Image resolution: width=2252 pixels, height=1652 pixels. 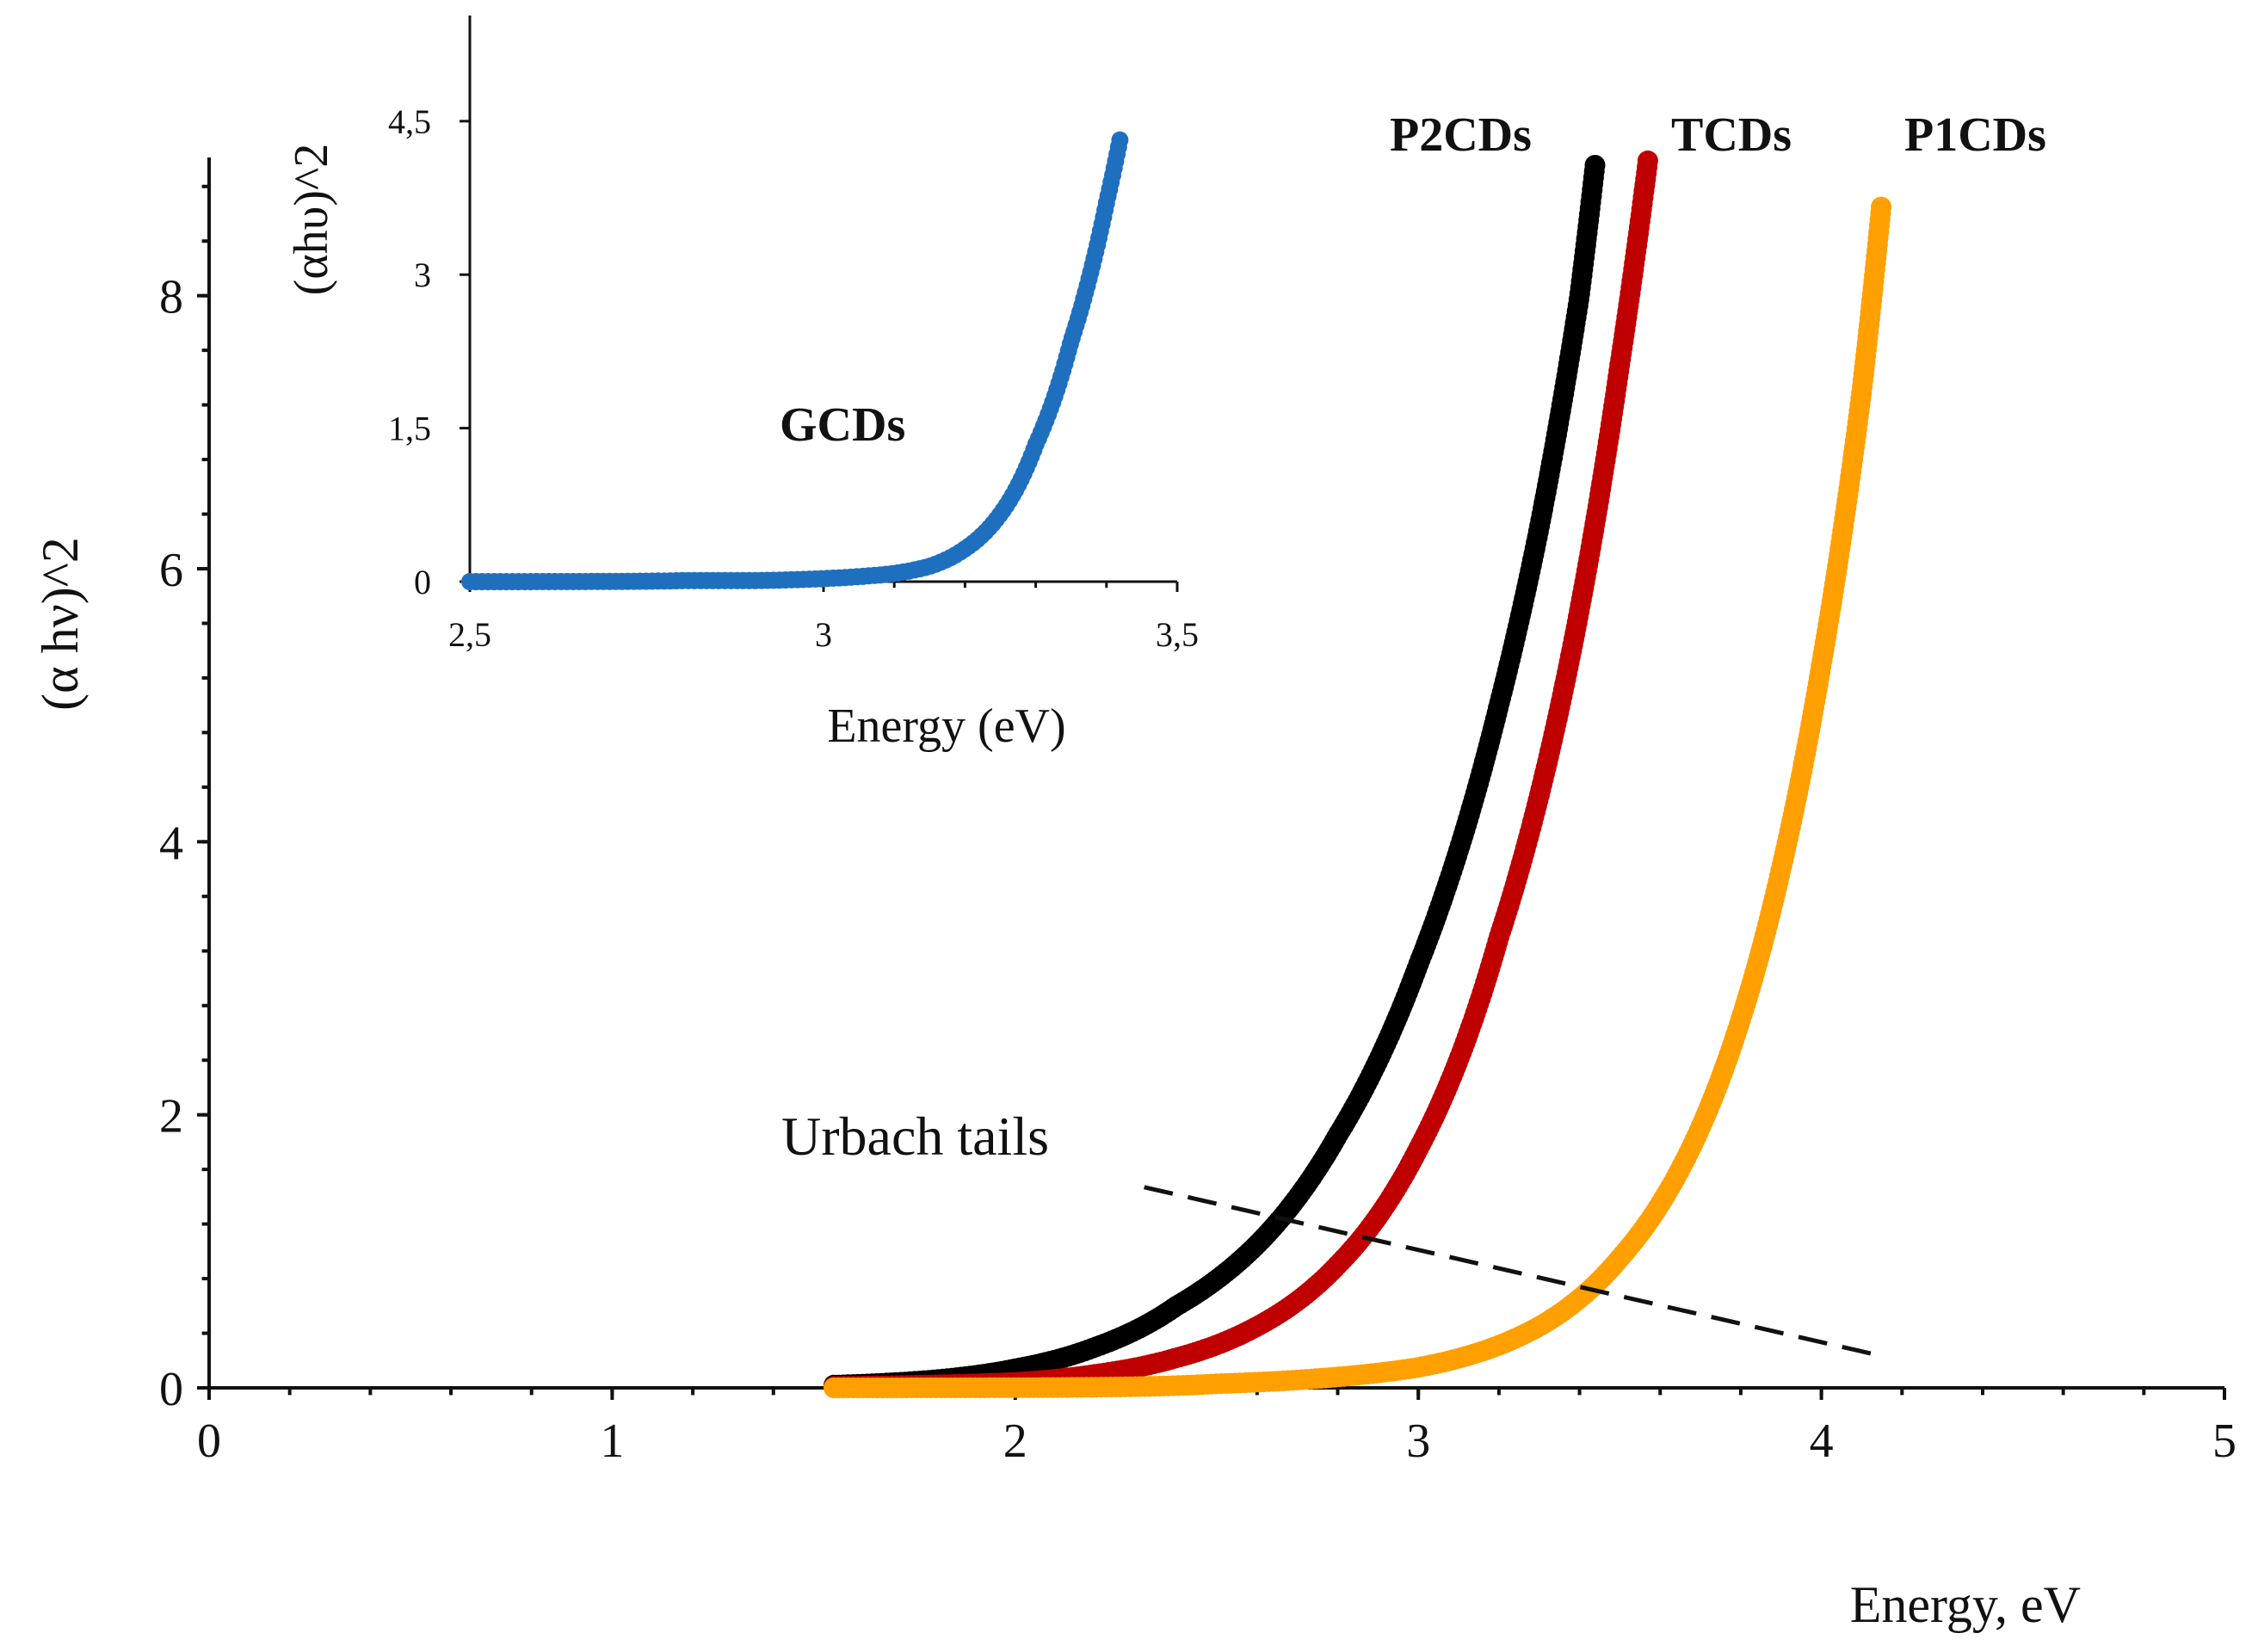 I want to click on inset-data-point, so click(x=1120, y=140).